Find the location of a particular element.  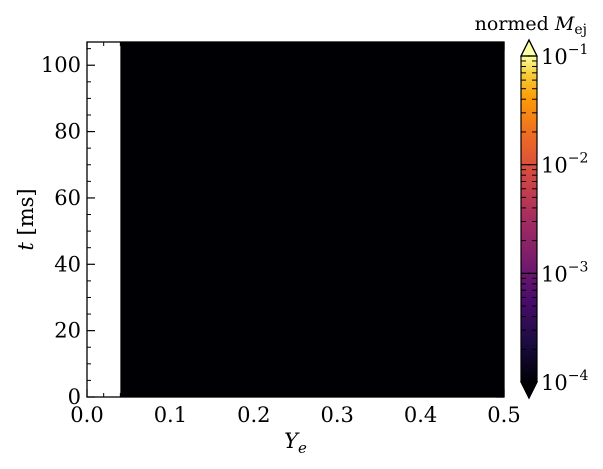

x-tick-label: 0.2 is located at coordinates (253, 415).